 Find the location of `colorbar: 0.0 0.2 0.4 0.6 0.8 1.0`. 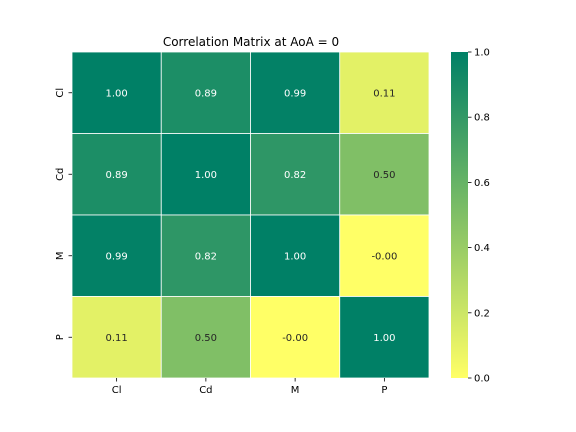

colorbar: 0.0 0.2 0.4 0.6 0.8 1.0 is located at coordinates (470, 216).